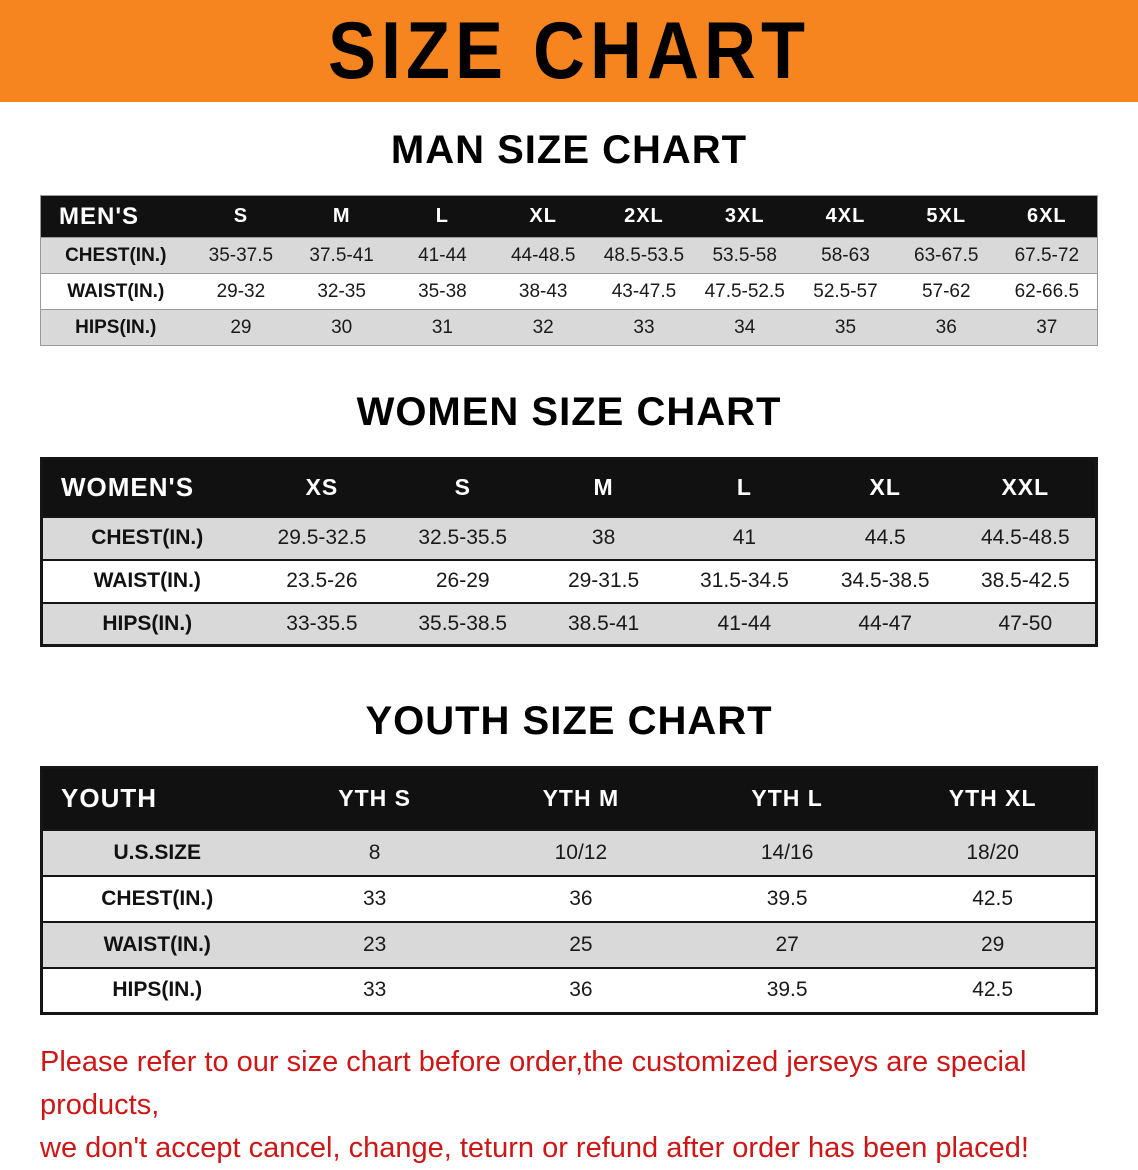 This screenshot has height=1170, width=1138. Describe the element at coordinates (342, 327) in the screenshot. I see `size-value-cell: 30` at that location.